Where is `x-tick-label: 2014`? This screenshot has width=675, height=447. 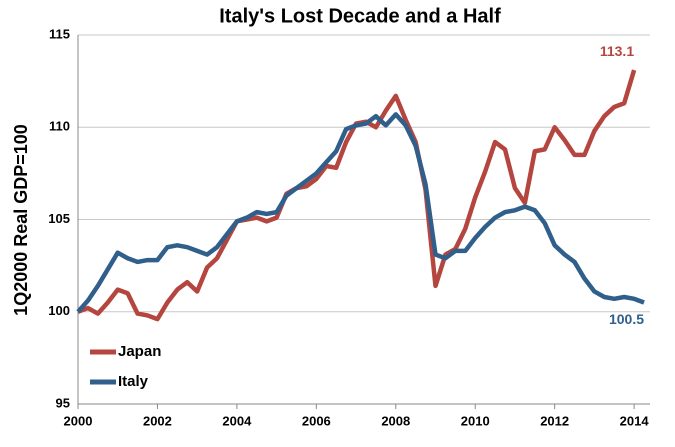 x-tick-label: 2014 is located at coordinates (635, 420).